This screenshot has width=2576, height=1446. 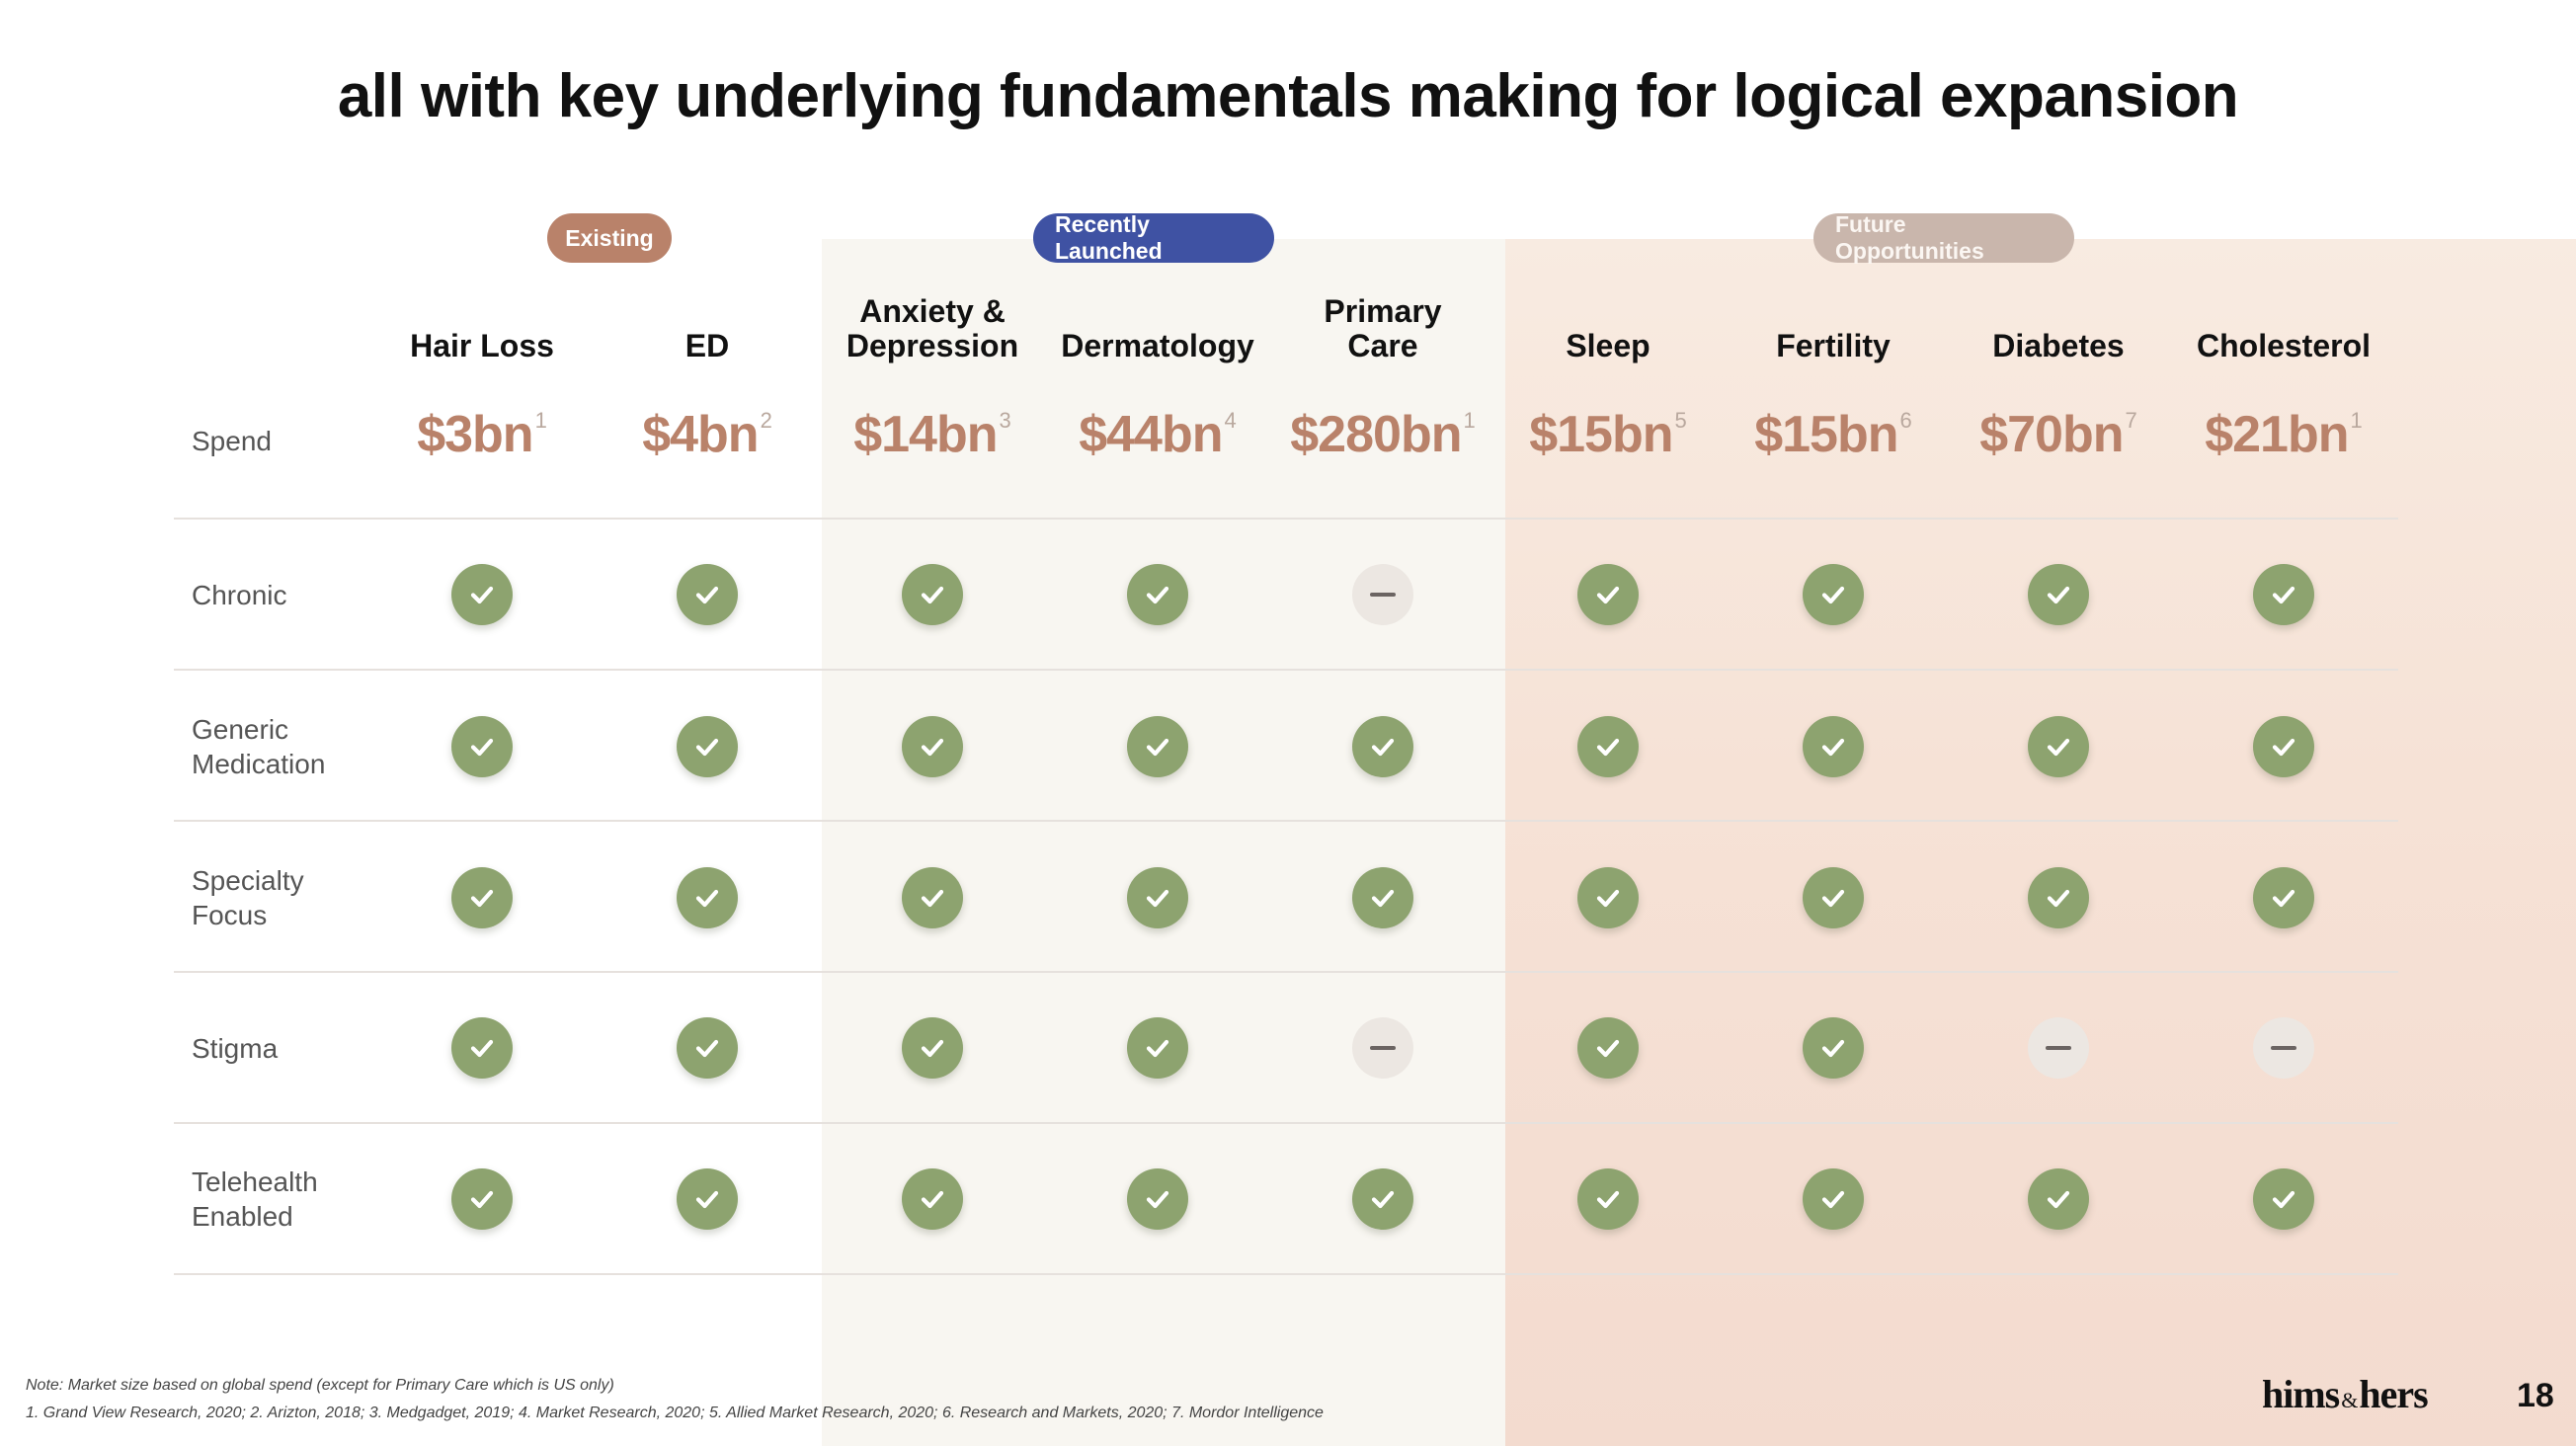 I want to click on spend-value: $3bn1, so click(x=482, y=434).